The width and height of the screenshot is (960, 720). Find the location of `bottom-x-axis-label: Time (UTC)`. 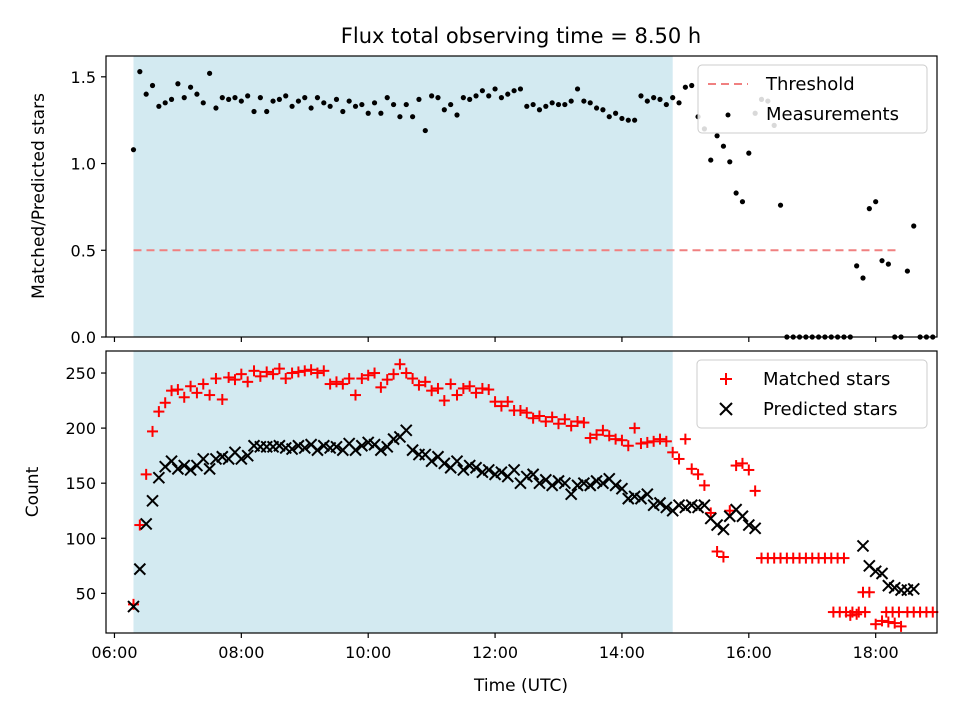

bottom-x-axis-label: Time (UTC) is located at coordinates (520, 686).